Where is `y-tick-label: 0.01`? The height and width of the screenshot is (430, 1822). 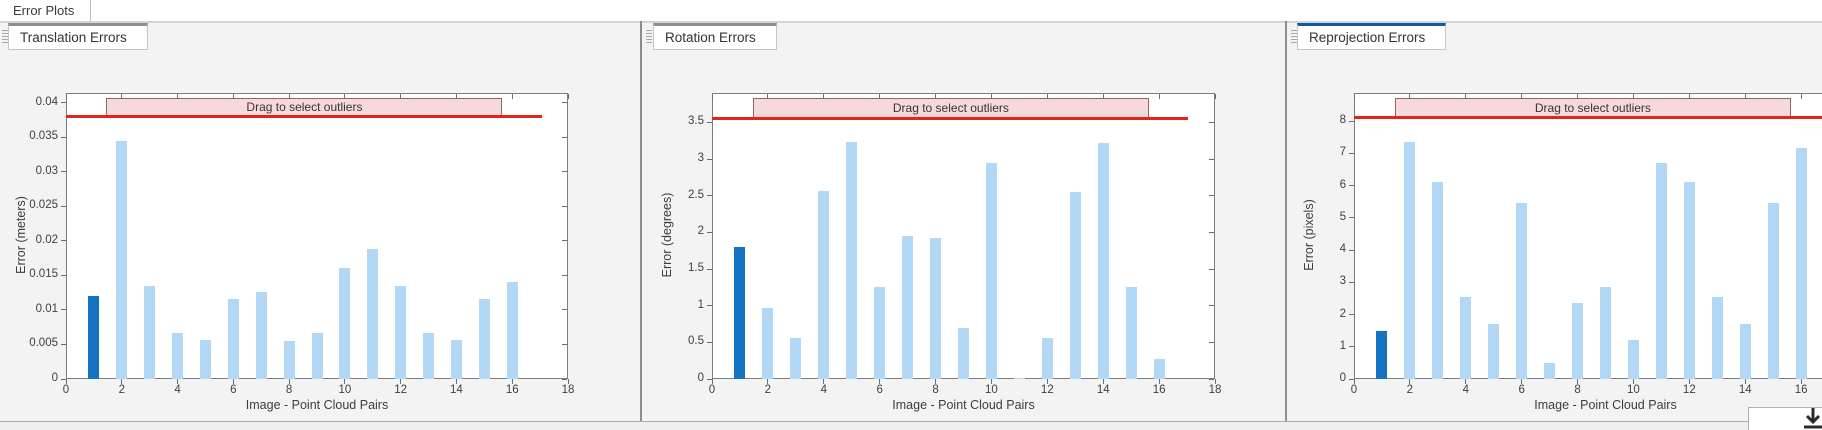
y-tick-label: 0.01 is located at coordinates (46, 308).